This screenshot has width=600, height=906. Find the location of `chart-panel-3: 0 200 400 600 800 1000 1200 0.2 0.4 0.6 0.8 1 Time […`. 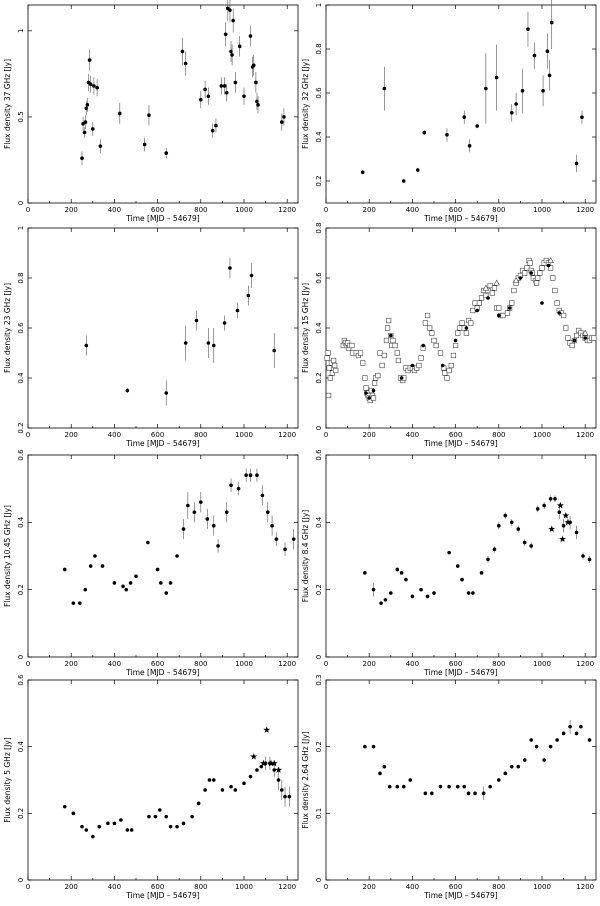

chart-panel-3: 0 200 400 600 800 1000 1200 0.2 0.4 0.6 0.8 1 Time [… is located at coordinates (151, 337).